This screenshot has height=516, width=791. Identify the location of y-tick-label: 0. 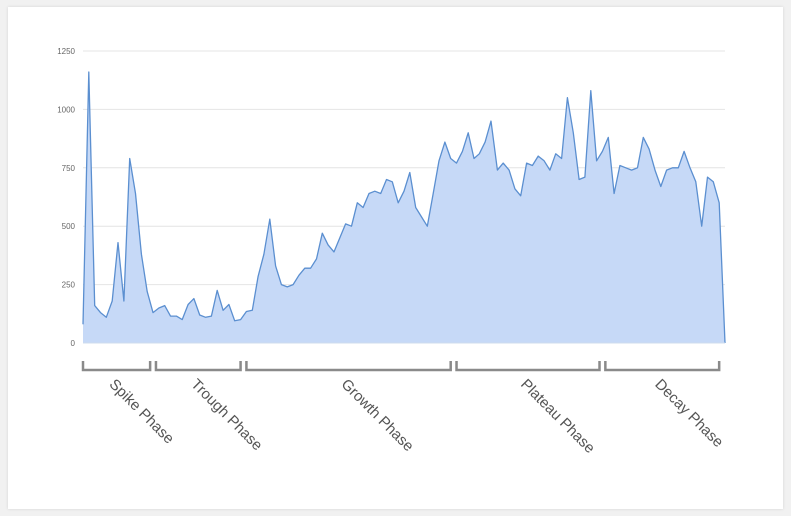
(73, 343).